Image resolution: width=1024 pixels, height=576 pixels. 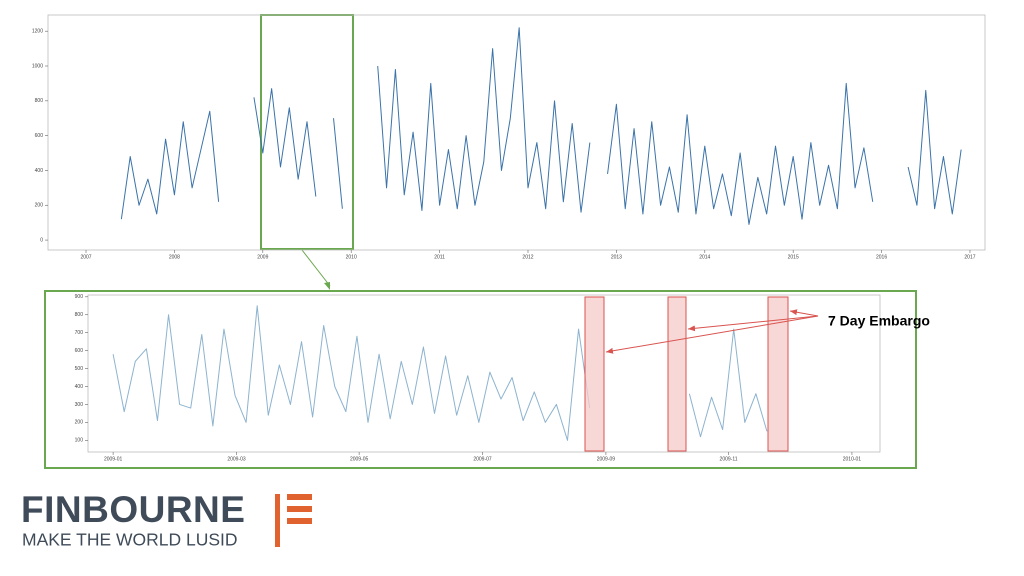 I want to click on logo-name: FINBOURNE, so click(x=133, y=509).